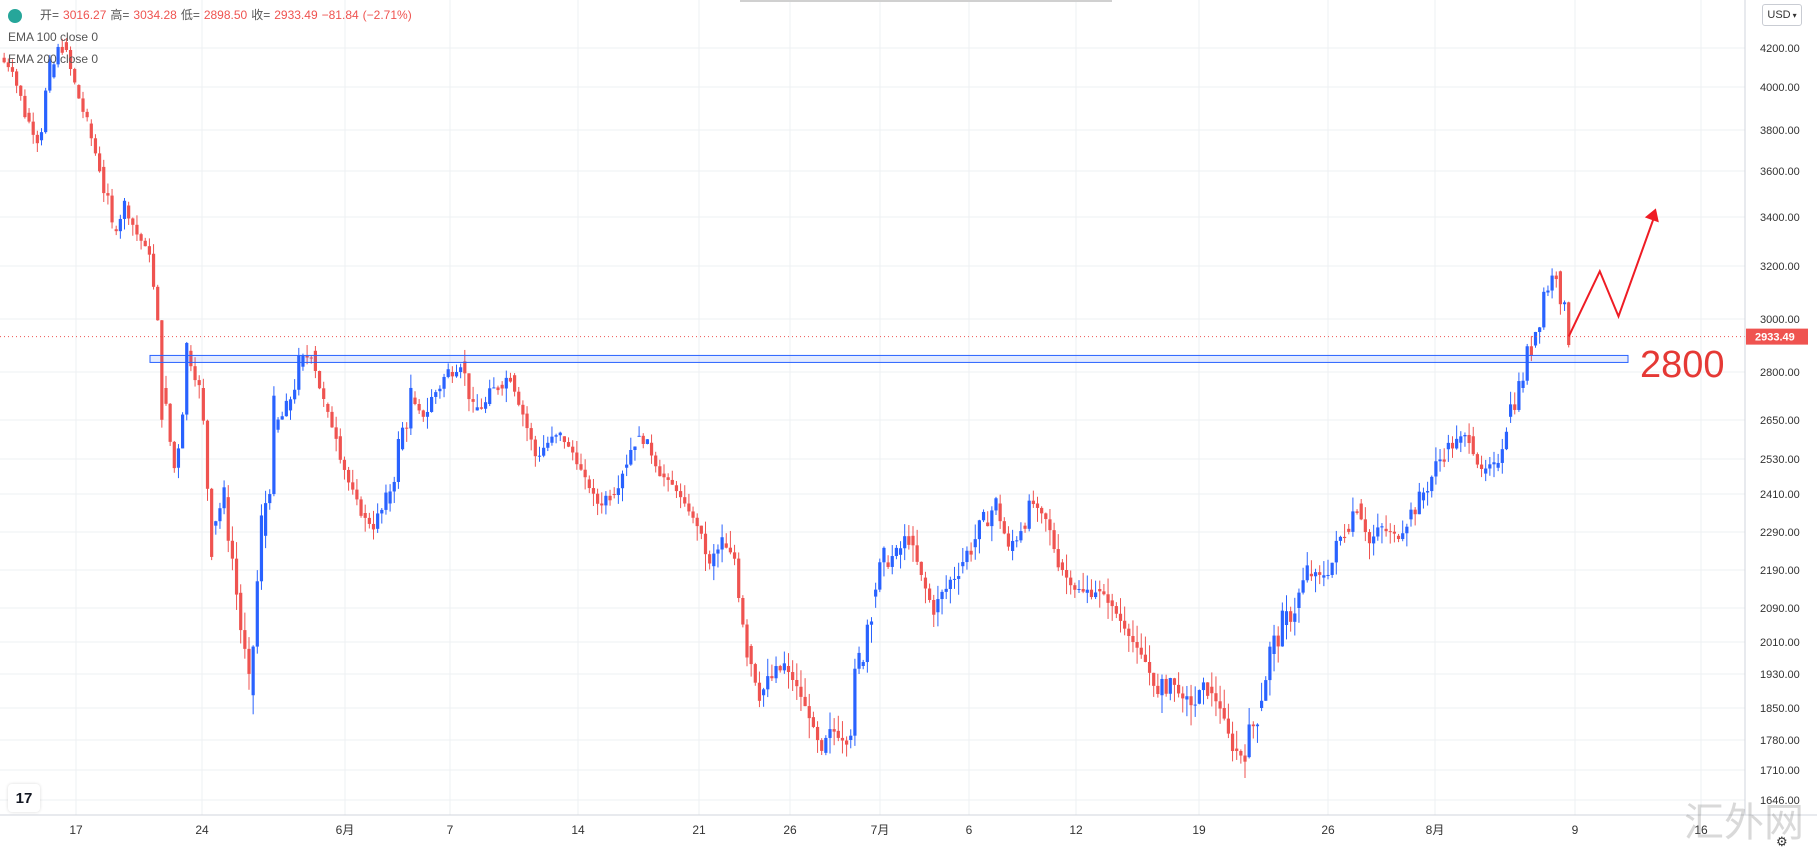 The height and width of the screenshot is (850, 1817). What do you see at coordinates (24, 798) in the screenshot?
I see `tradingview-logo-icon: 17` at bounding box center [24, 798].